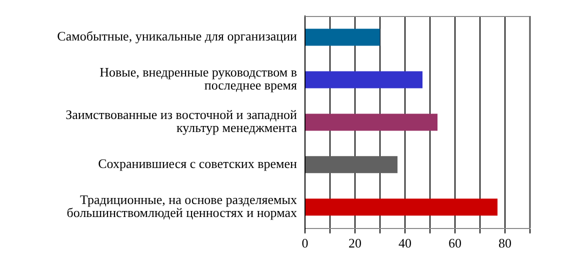 This screenshot has width=575, height=260. Describe the element at coordinates (355, 243) in the screenshot. I see `x-tick-label: 20` at that location.